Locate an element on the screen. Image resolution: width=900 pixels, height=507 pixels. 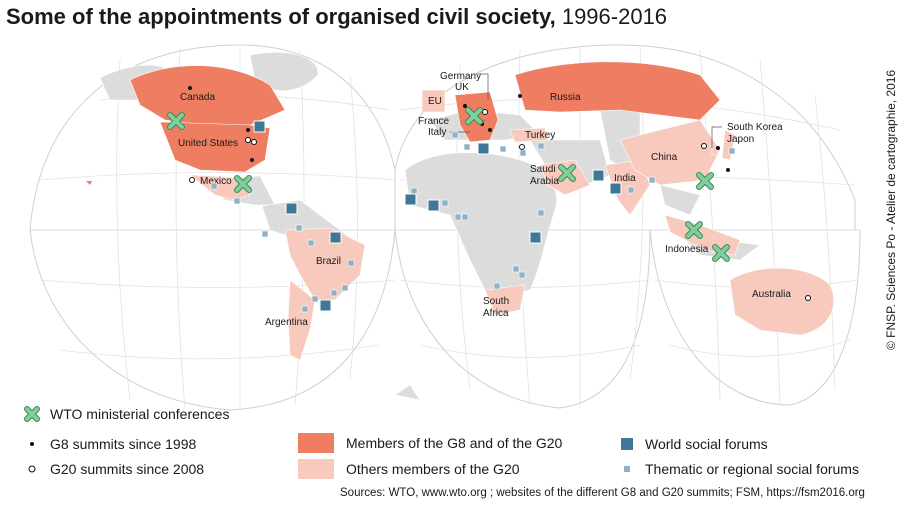
g8-dot-icon is located at coordinates (32, 444).